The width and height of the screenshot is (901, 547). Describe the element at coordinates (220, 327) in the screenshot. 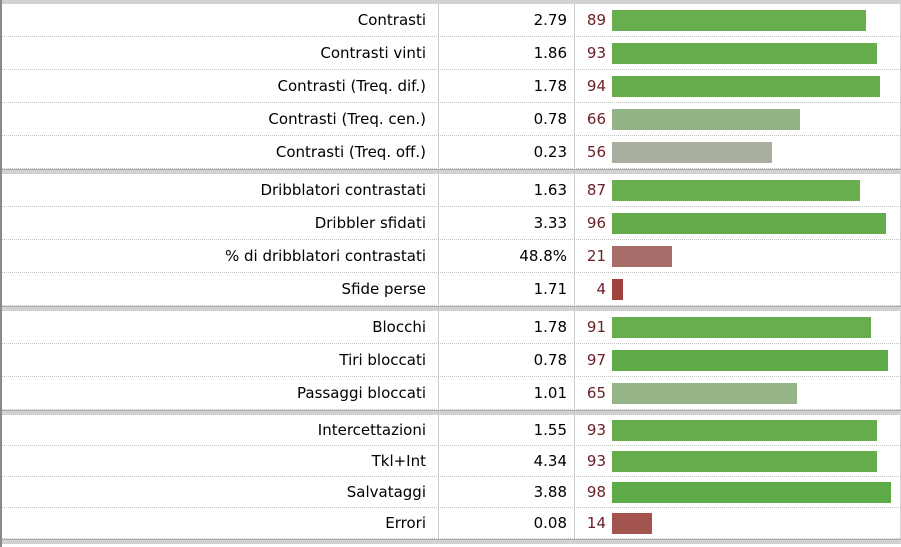

I see `stat-label-cell: Blocchi` at that location.